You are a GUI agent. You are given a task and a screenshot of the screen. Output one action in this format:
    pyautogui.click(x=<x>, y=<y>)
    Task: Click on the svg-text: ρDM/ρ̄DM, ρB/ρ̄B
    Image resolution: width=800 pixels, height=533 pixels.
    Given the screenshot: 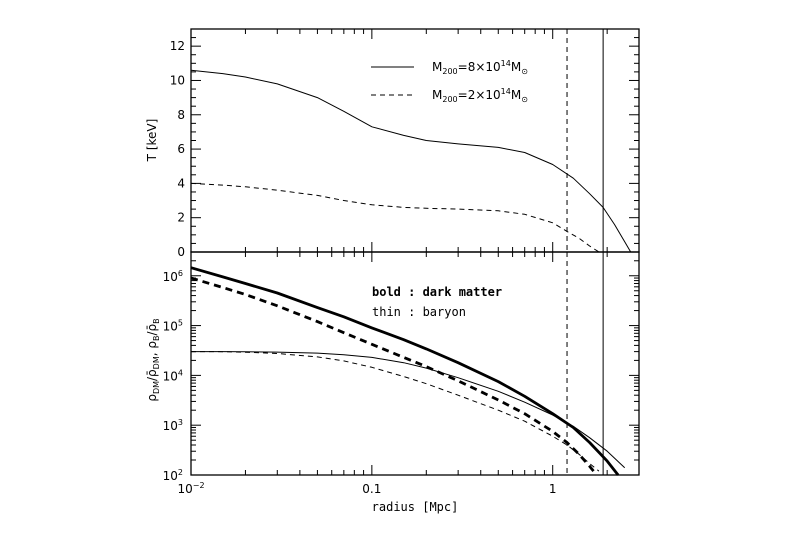 What is the action you would take?
    pyautogui.click(x=153, y=359)
    